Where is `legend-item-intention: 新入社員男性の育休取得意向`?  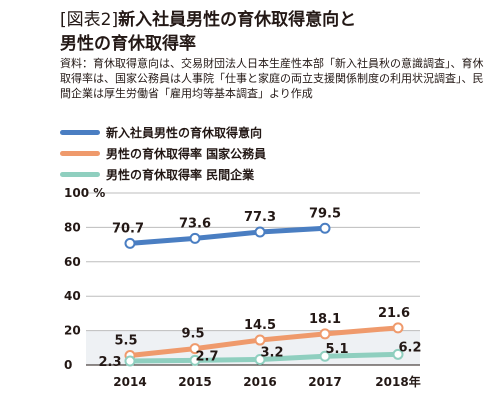
legend-item-intention: 新入社員男性の育休取得意向 is located at coordinates (272, 132).